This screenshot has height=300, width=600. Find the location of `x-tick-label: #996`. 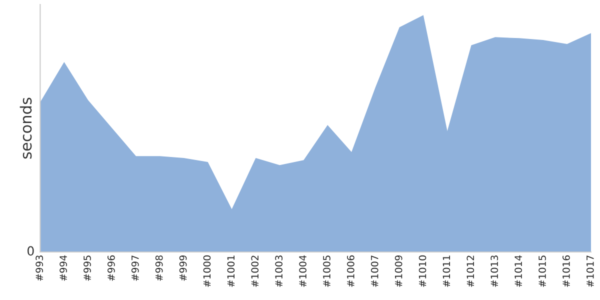

x-tick-label: #996 is located at coordinates (111, 268).